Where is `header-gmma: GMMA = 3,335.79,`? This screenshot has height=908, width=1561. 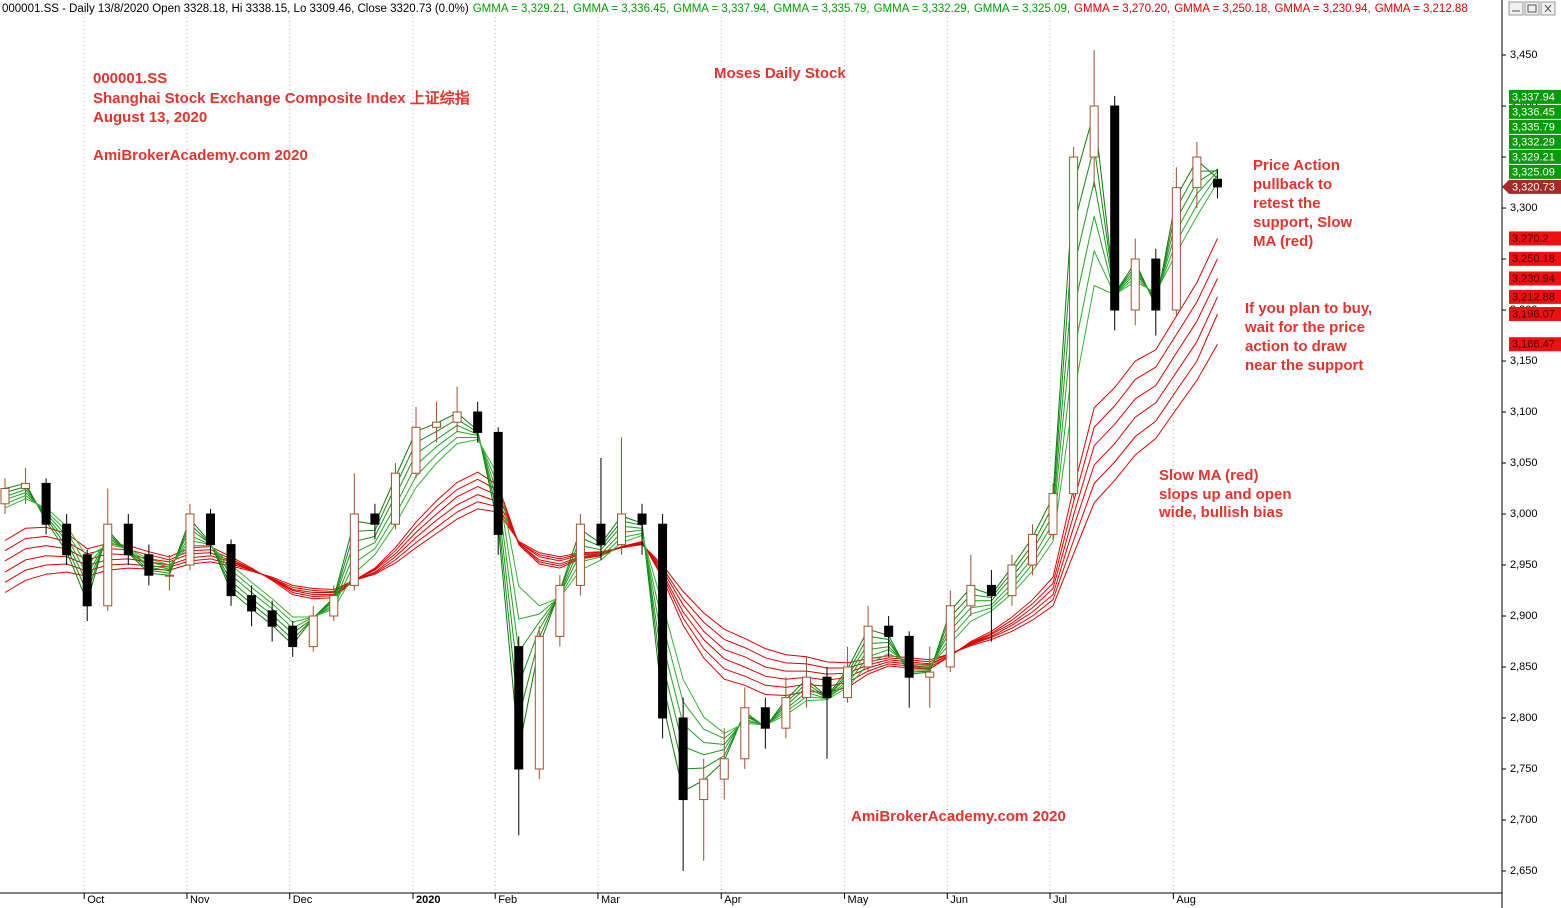 header-gmma: GMMA = 3,335.79, is located at coordinates (821, 9).